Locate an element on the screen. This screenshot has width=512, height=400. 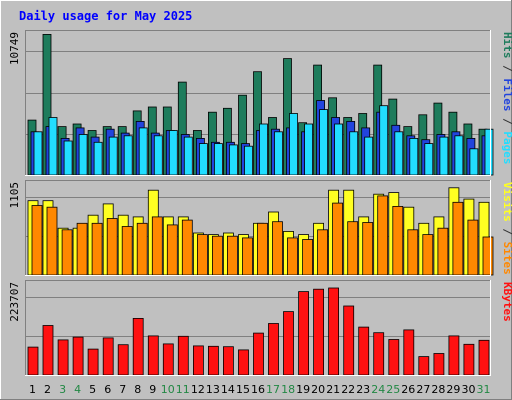
day-label-21: 21 is located at coordinates (333, 389).